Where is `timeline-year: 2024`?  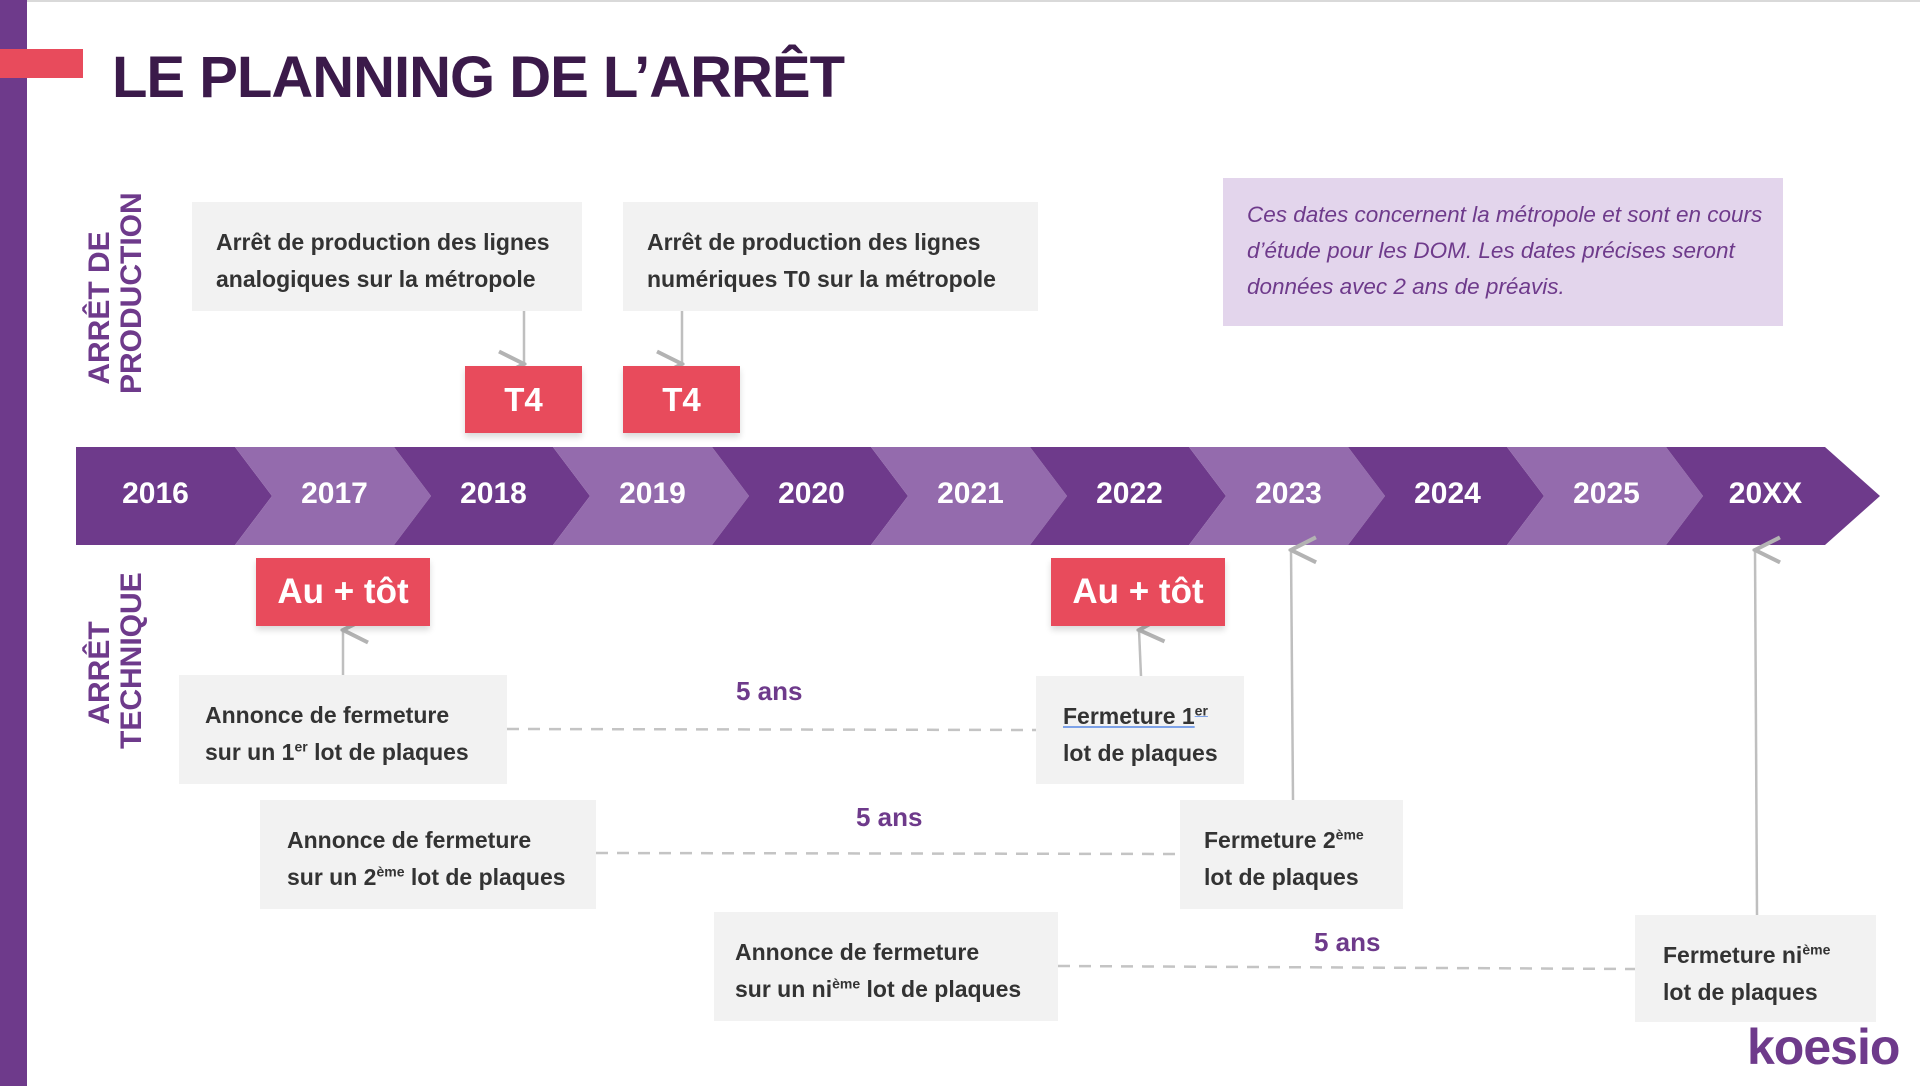
timeline-year: 2024 is located at coordinates (1447, 493).